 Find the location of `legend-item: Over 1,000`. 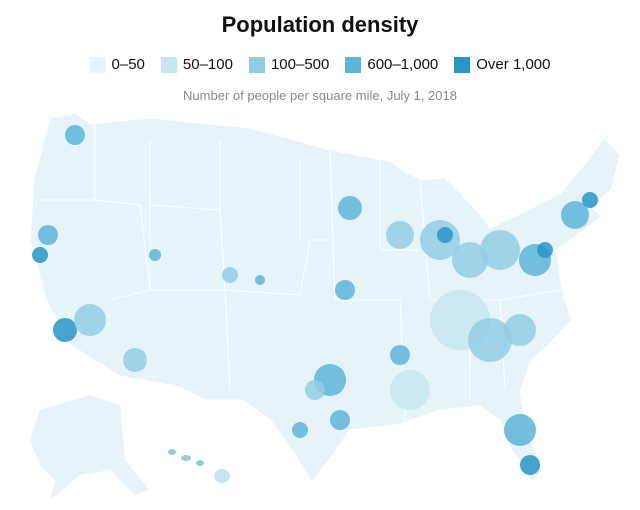

legend-item: Over 1,000 is located at coordinates (502, 64).